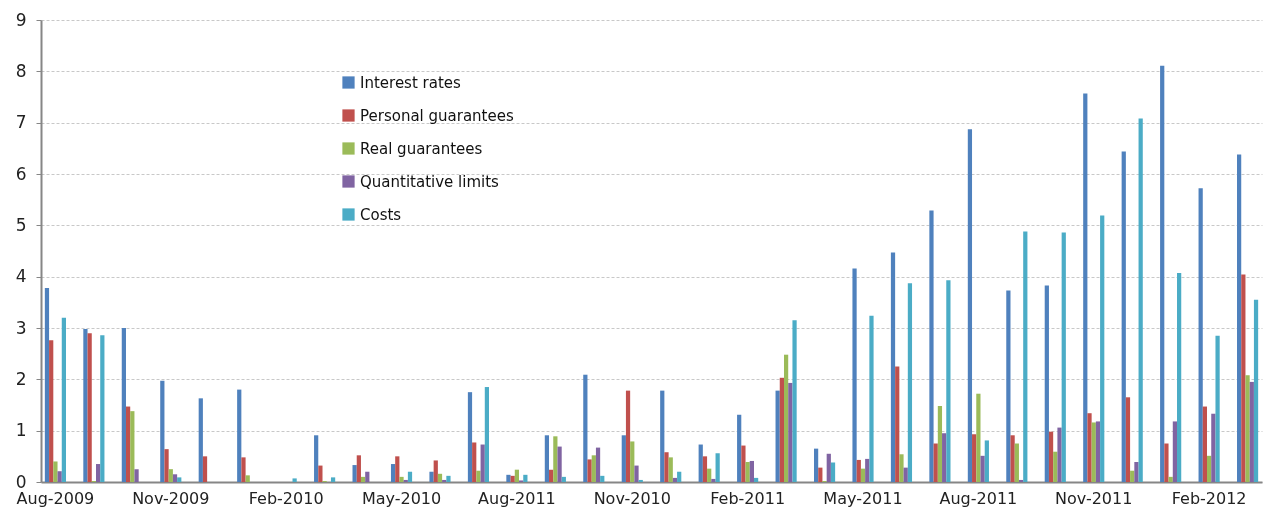 This screenshot has width=1265, height=520. Describe the element at coordinates (21, 173) in the screenshot. I see `y-tick-label: 6` at that location.